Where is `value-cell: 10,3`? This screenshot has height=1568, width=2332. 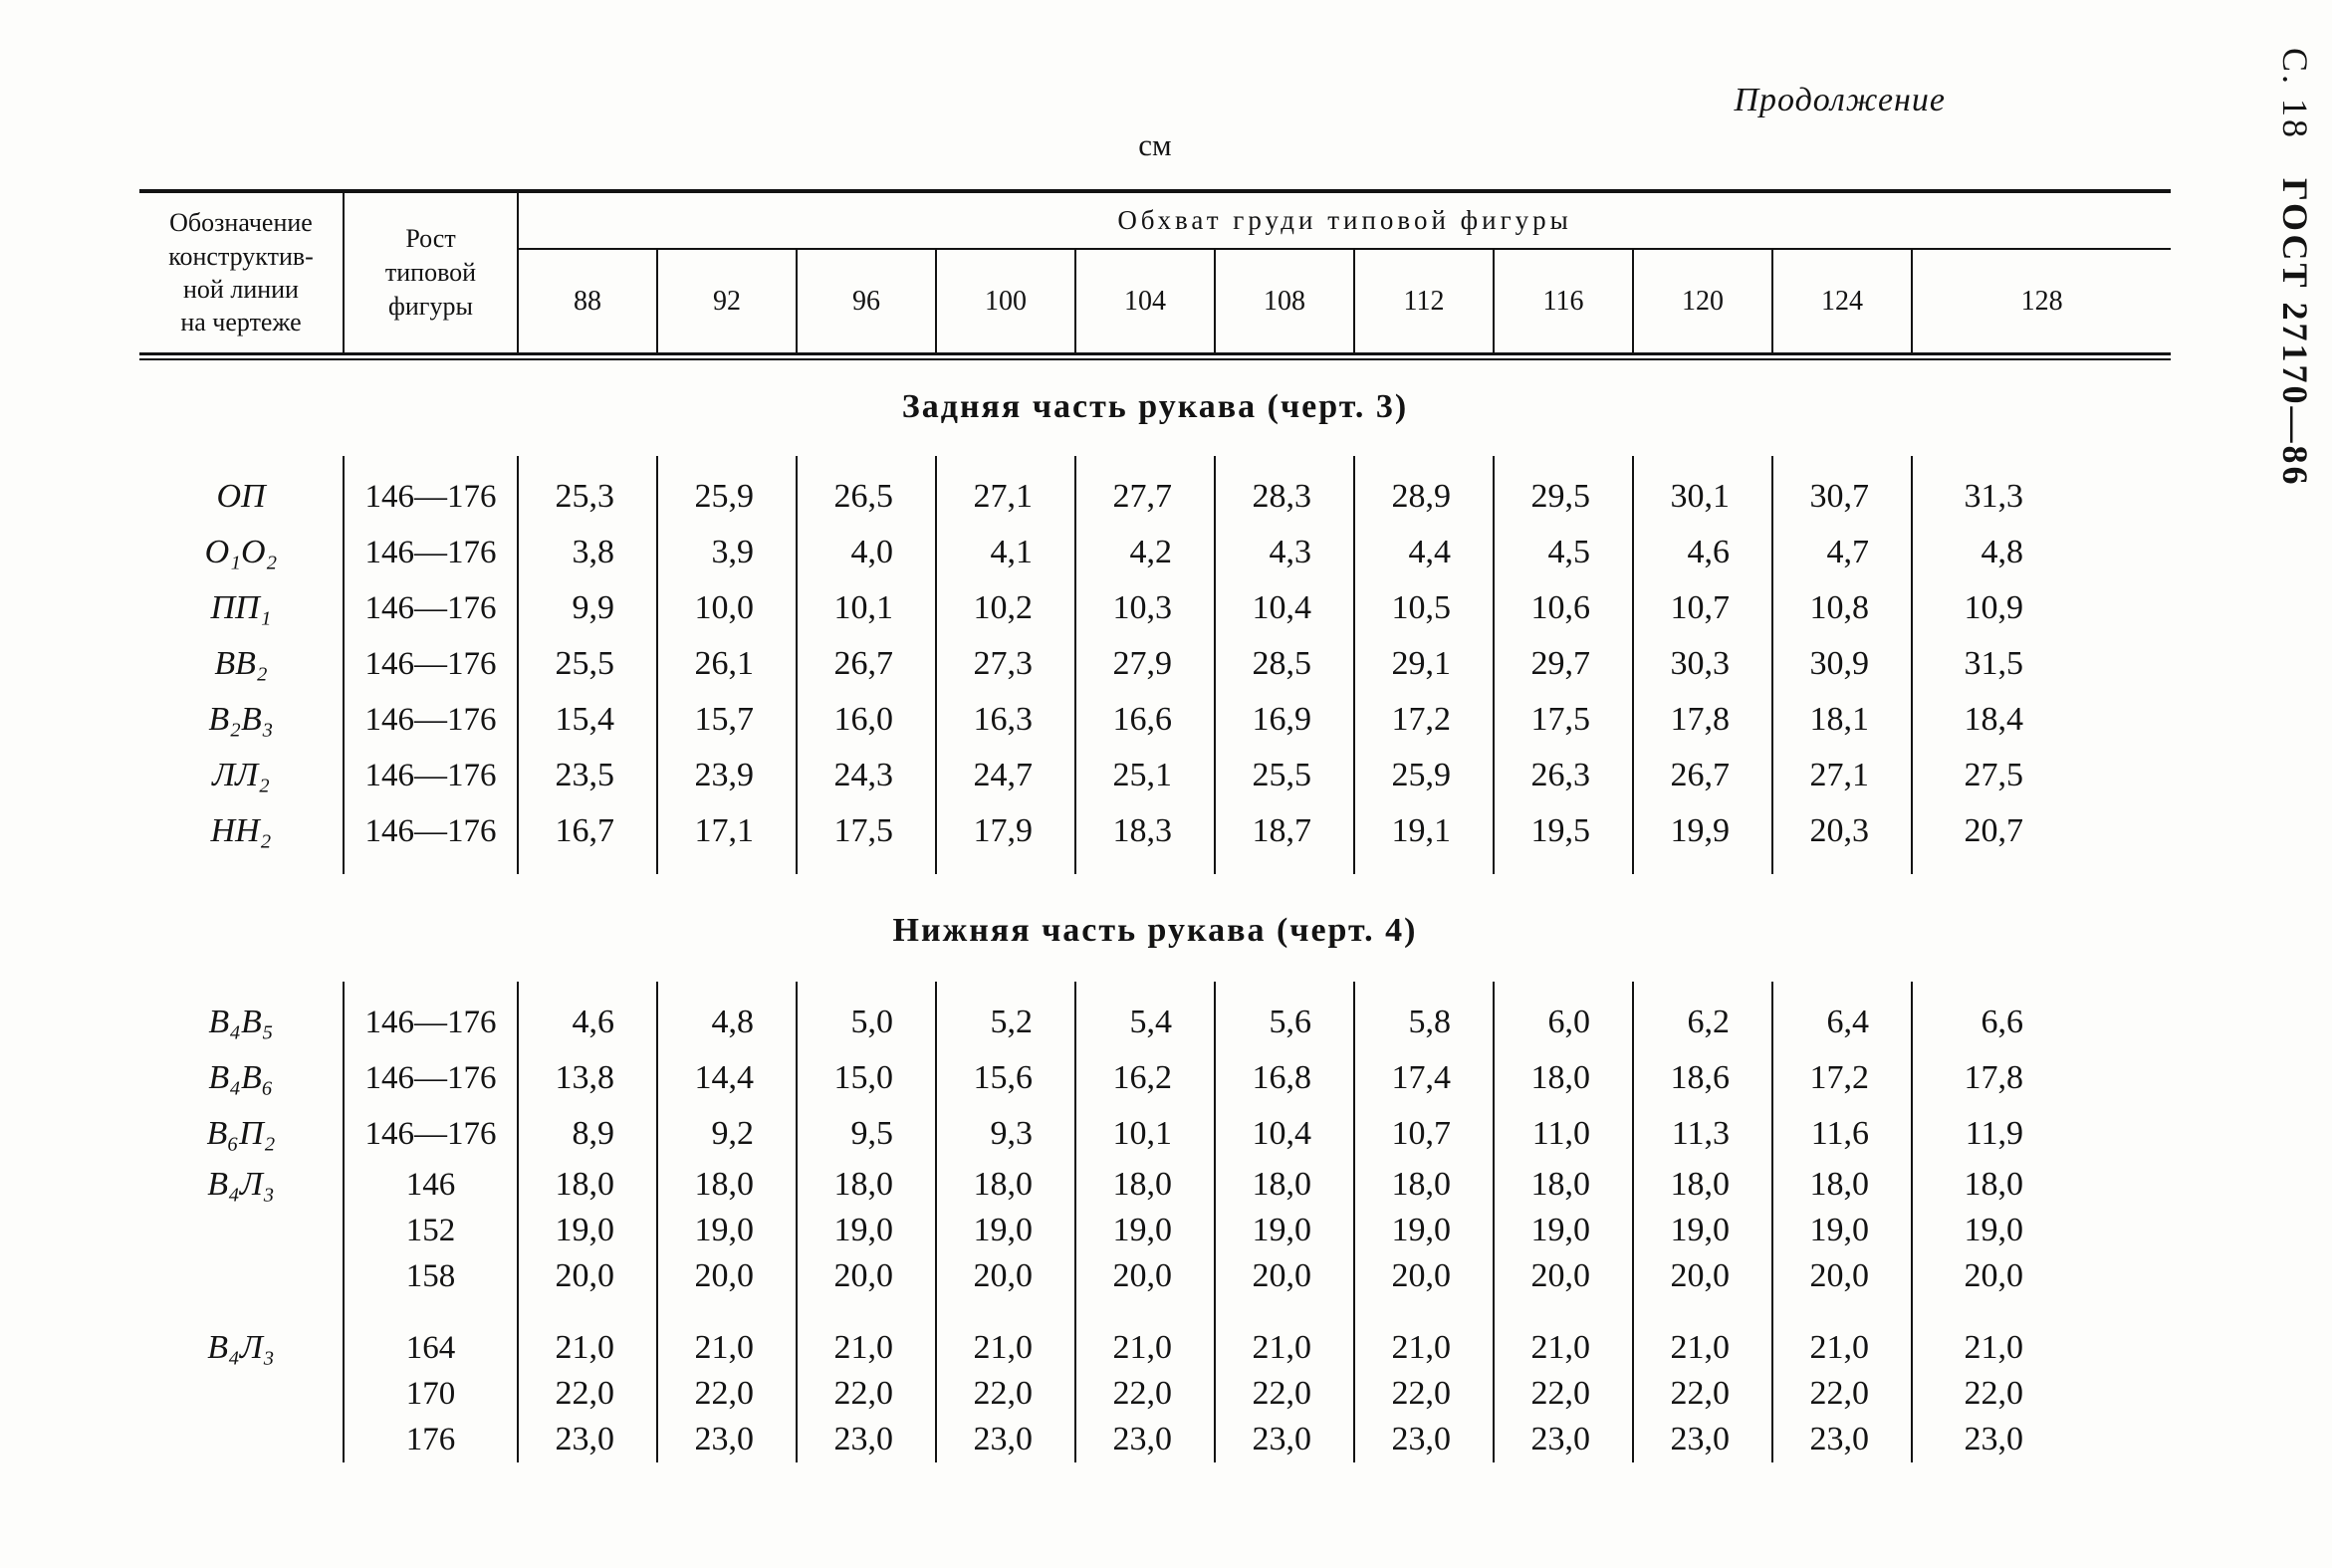
value-cell: 10,3 is located at coordinates (1144, 608).